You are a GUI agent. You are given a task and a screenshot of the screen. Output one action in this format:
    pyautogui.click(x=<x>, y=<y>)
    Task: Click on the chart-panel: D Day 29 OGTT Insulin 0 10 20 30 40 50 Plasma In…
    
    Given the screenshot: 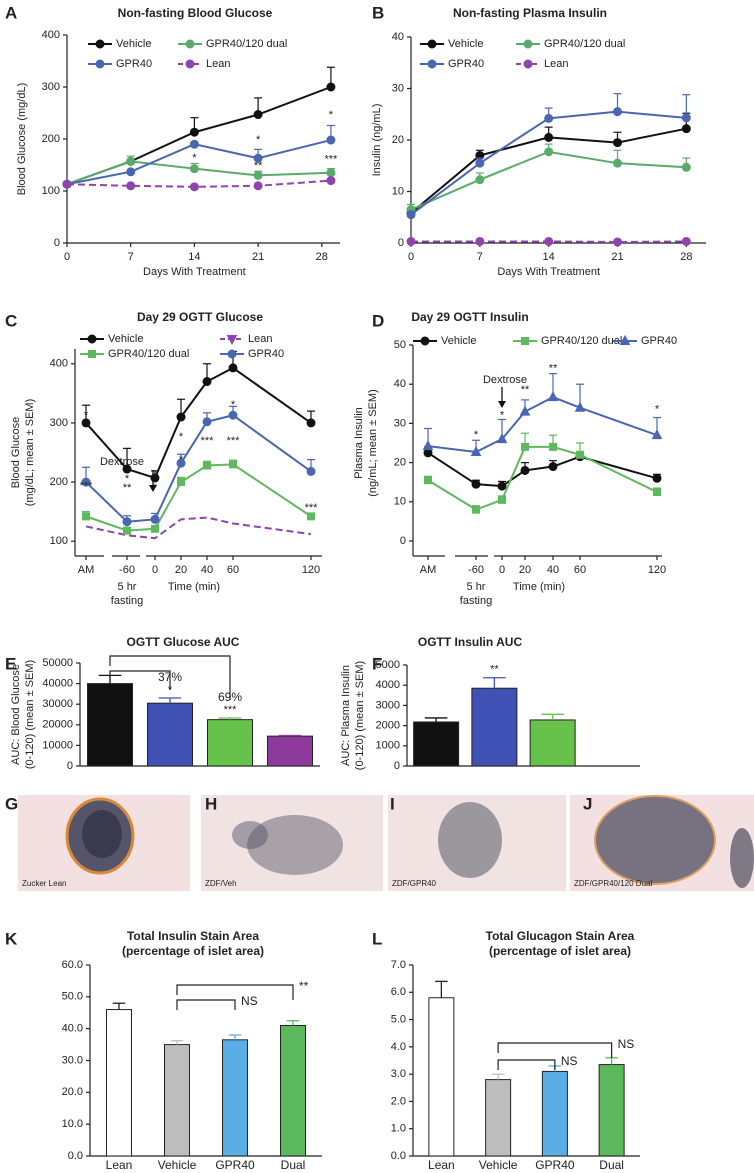 What is the action you would take?
    pyautogui.click(x=515, y=458)
    